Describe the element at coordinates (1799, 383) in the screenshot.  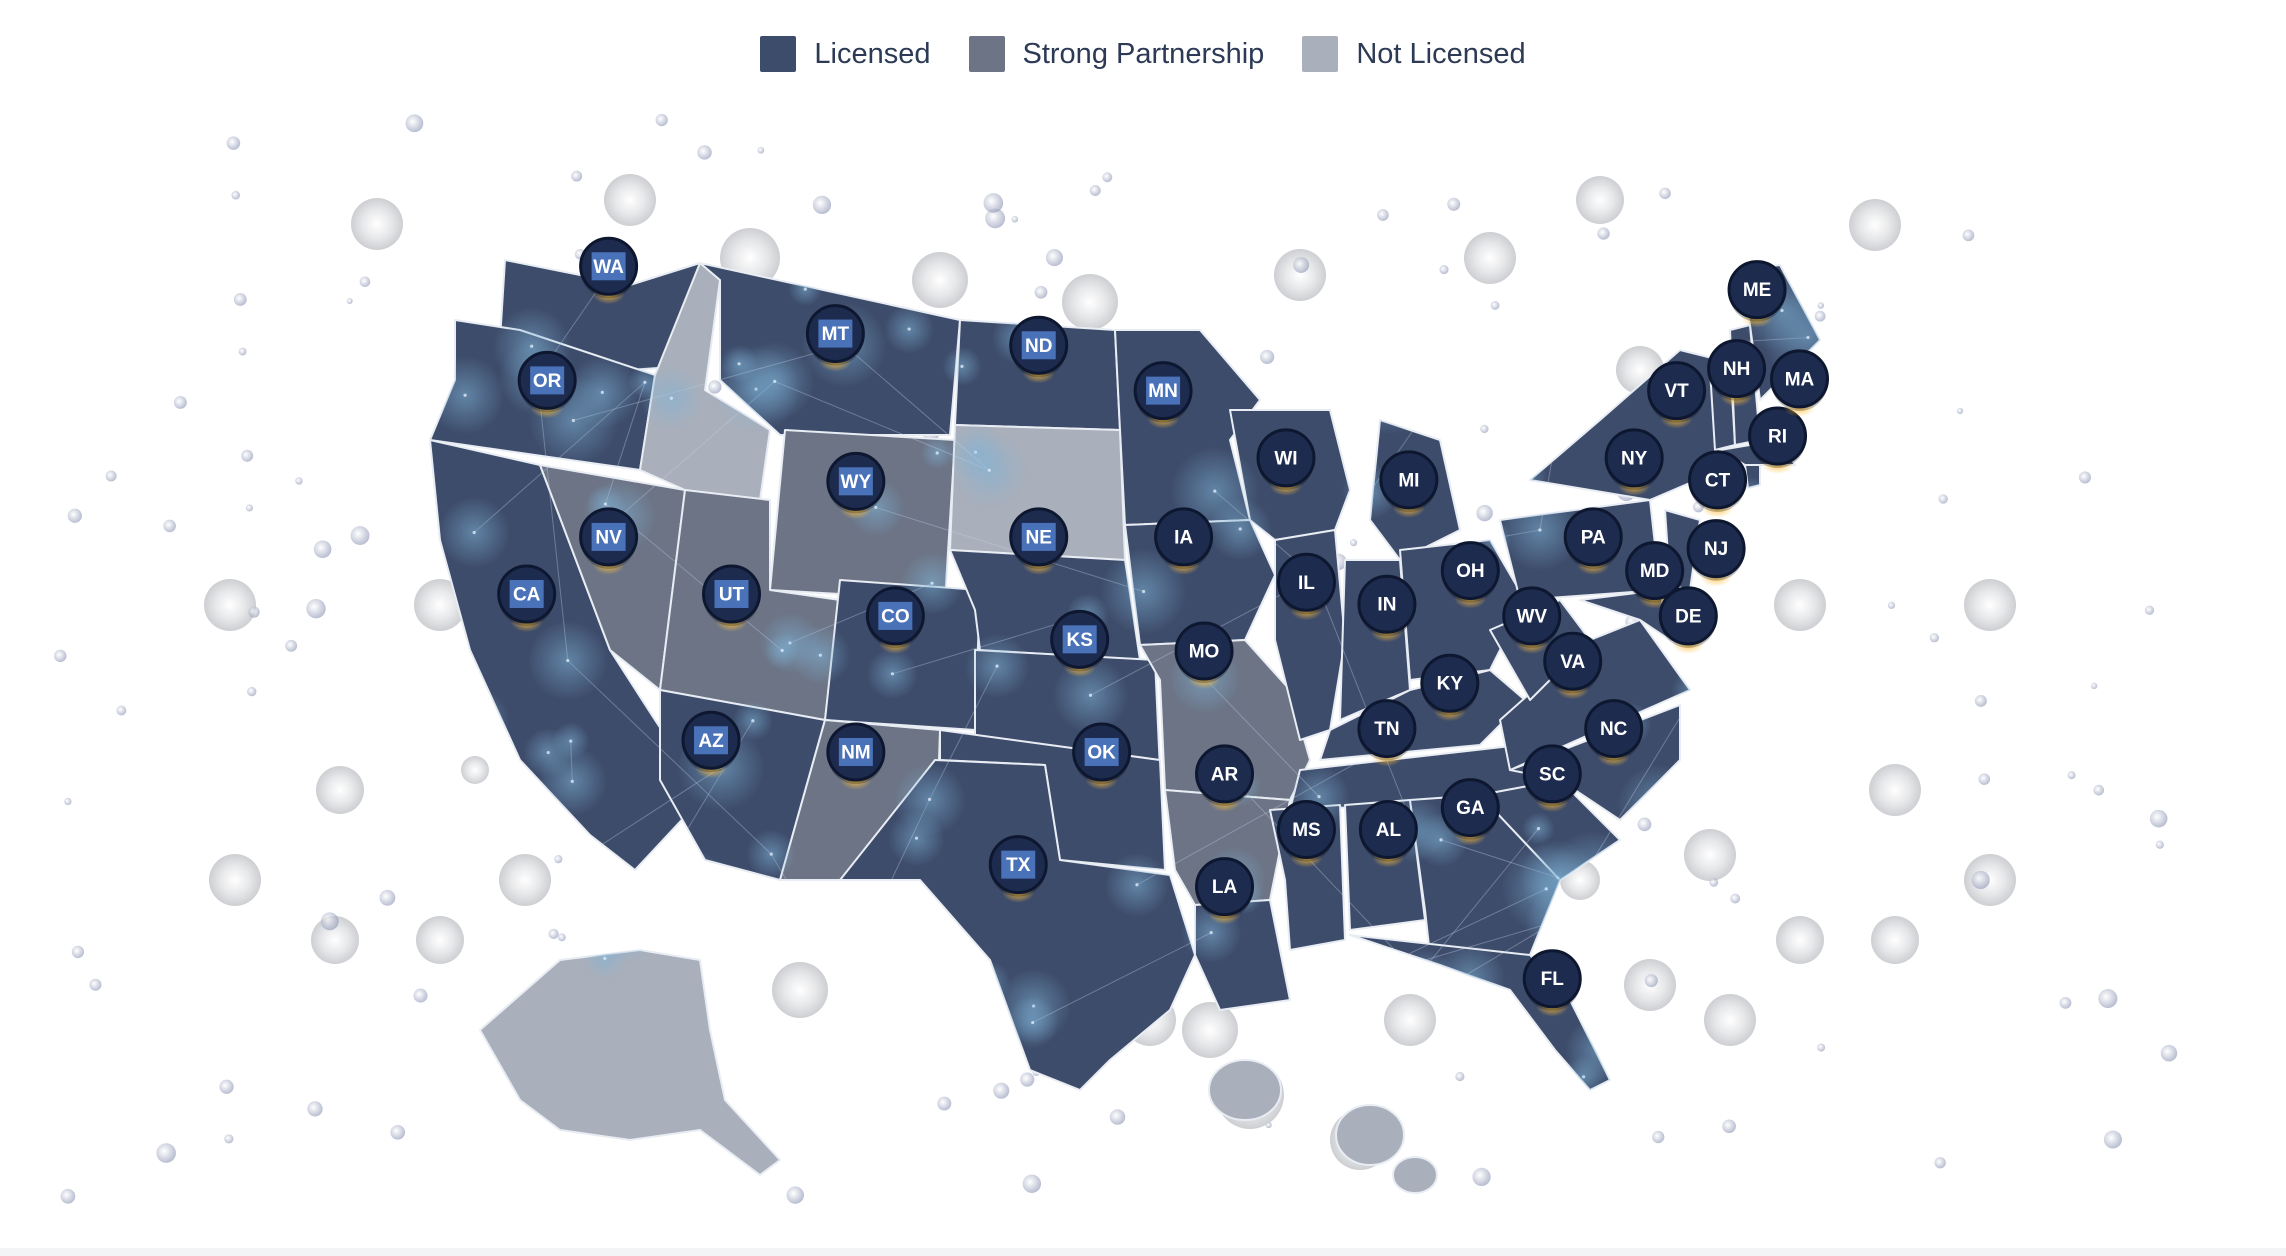
I see `state-pin-ma: MA` at that location.